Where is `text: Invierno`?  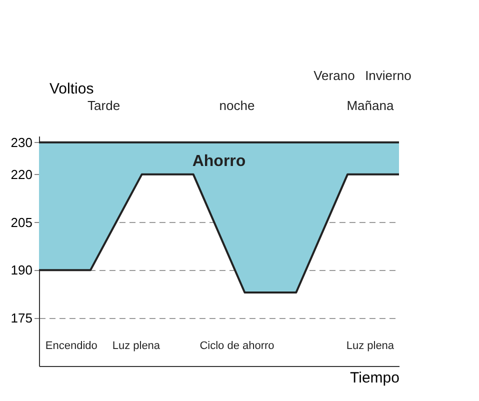 text: Invierno is located at coordinates (388, 75).